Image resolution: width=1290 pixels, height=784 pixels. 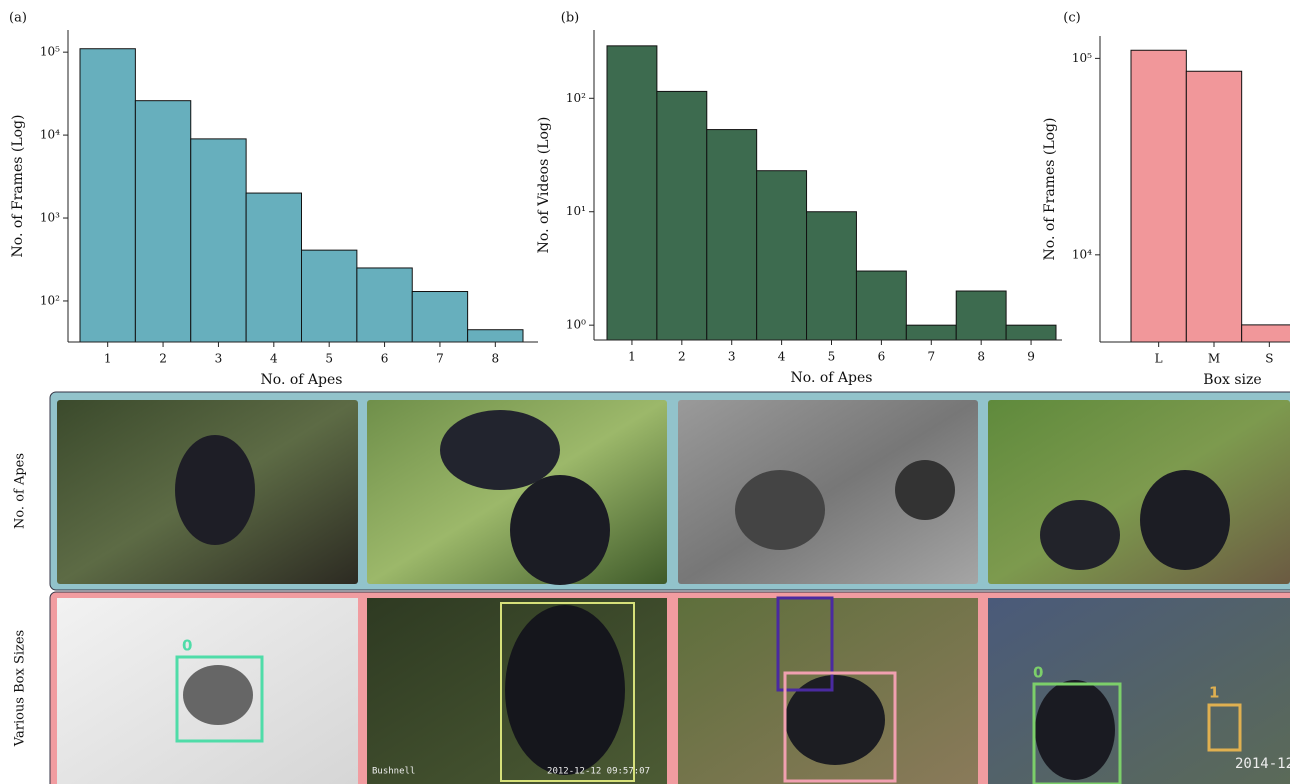 I want to click on x-axis-label: Box size, so click(x=1232, y=380).